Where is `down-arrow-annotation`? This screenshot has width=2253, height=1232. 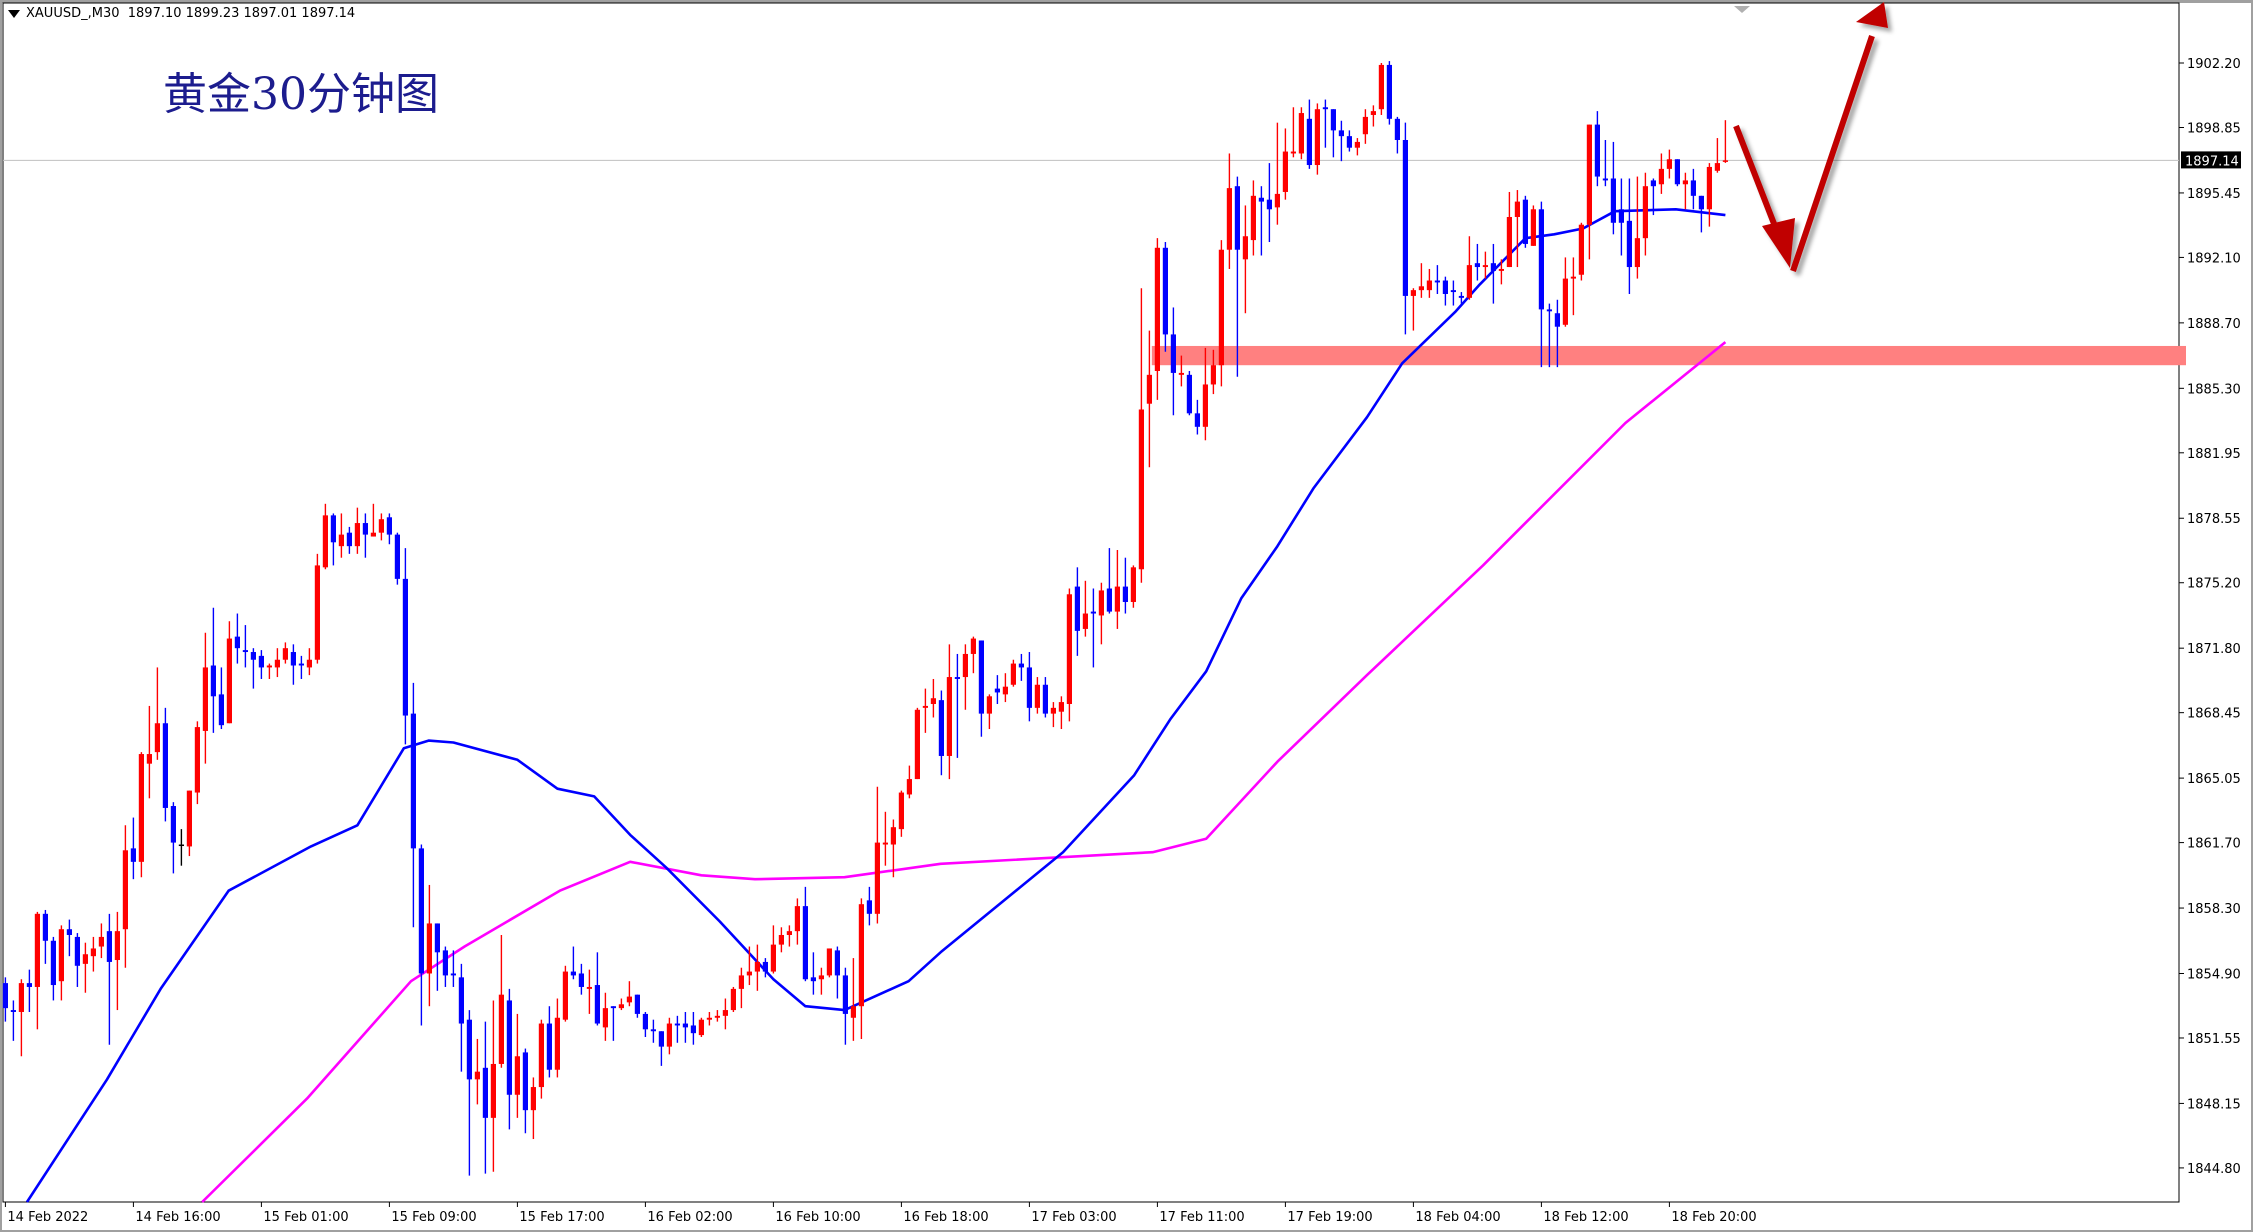 down-arrow-annotation is located at coordinates (1764, 196).